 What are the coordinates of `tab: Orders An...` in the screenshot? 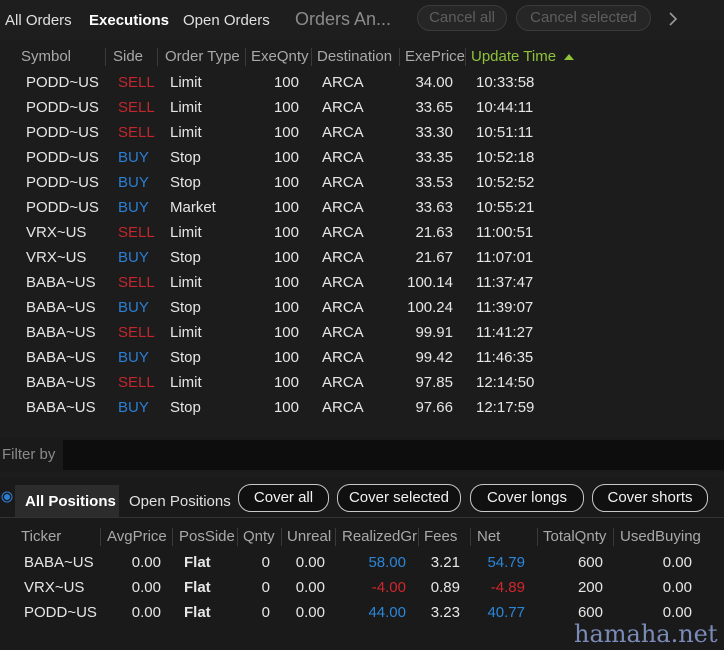 It's located at (343, 19).